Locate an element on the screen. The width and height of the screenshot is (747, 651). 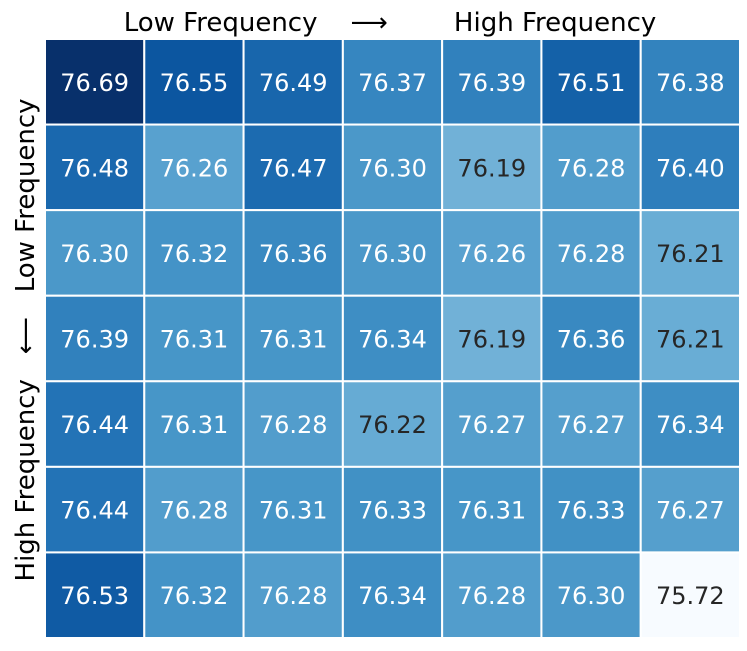
heatmap-cell-r6-c6 is located at coordinates (690, 595).